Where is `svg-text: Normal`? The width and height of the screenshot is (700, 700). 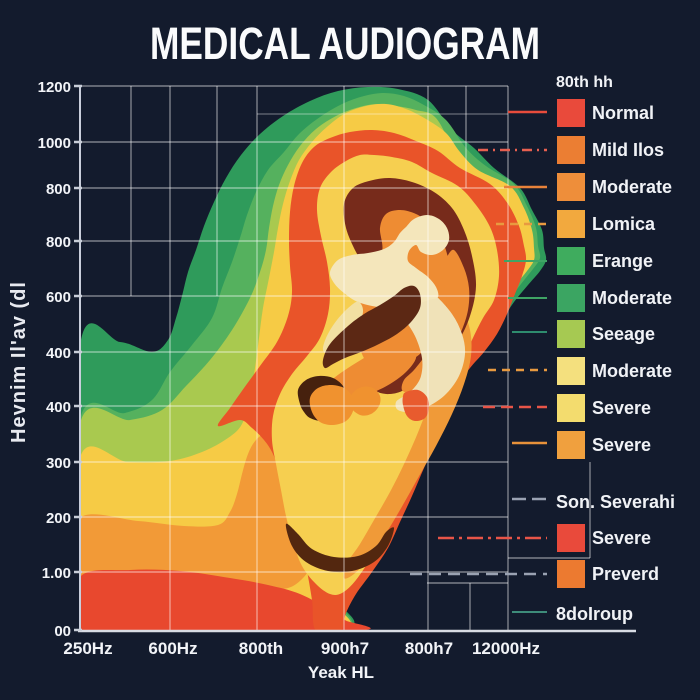 svg-text: Normal is located at coordinates (623, 113).